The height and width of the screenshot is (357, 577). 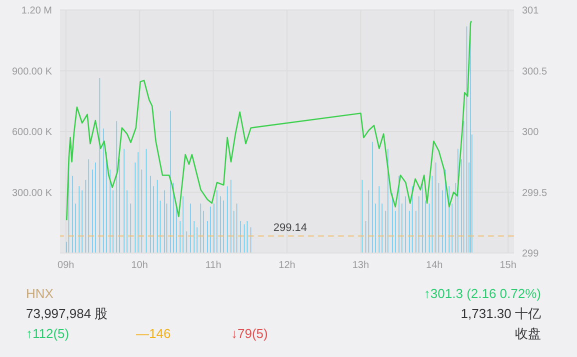 I want to click on text: 73,997,984 股, so click(x=67, y=314).